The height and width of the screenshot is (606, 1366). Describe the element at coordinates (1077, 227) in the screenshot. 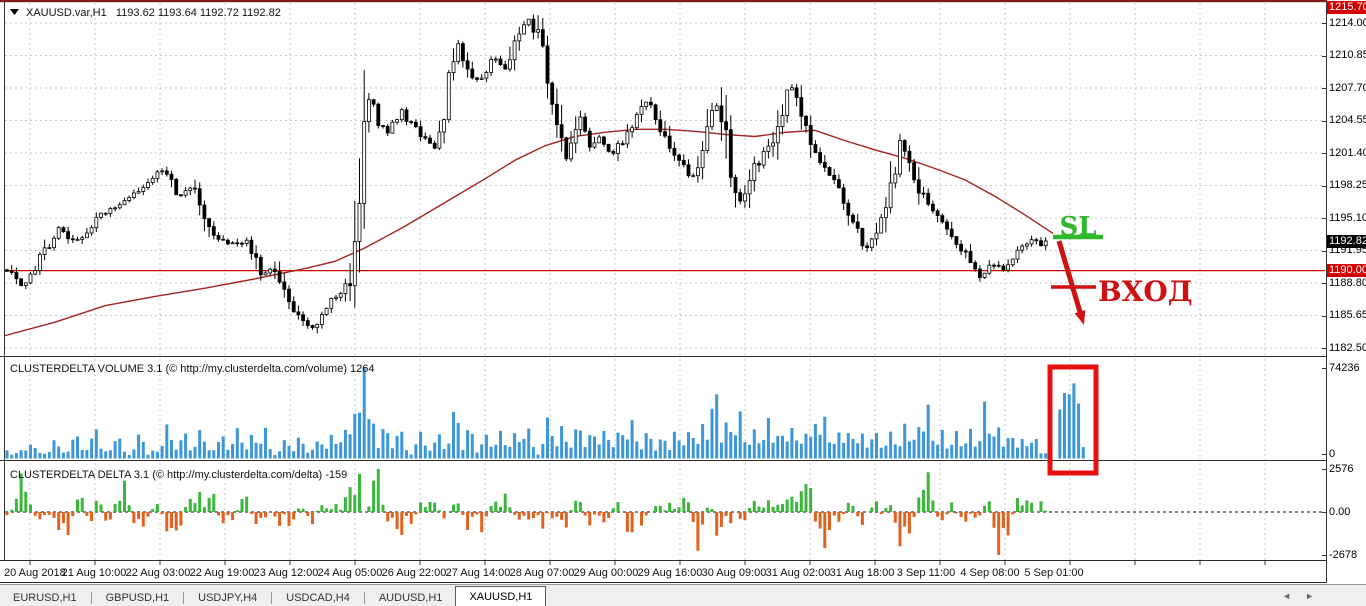

I see `stop-loss-label: SL` at that location.